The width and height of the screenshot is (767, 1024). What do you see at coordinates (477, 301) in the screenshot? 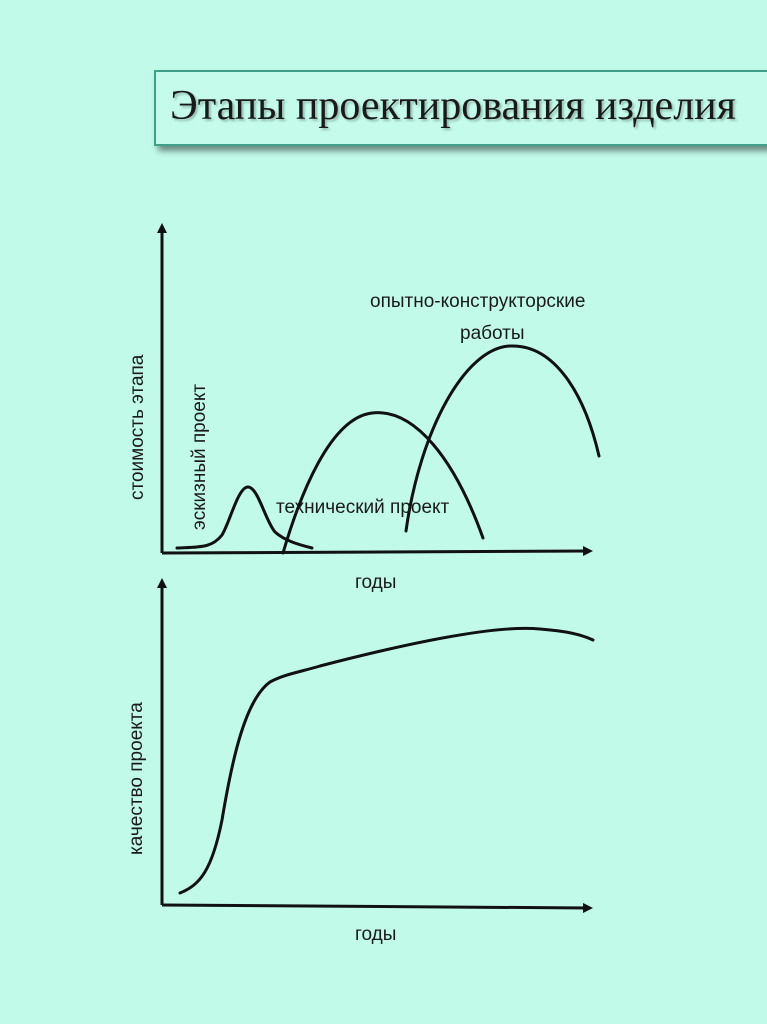
I see `rnd-works-label-line1: опытно-конструкторские` at bounding box center [477, 301].